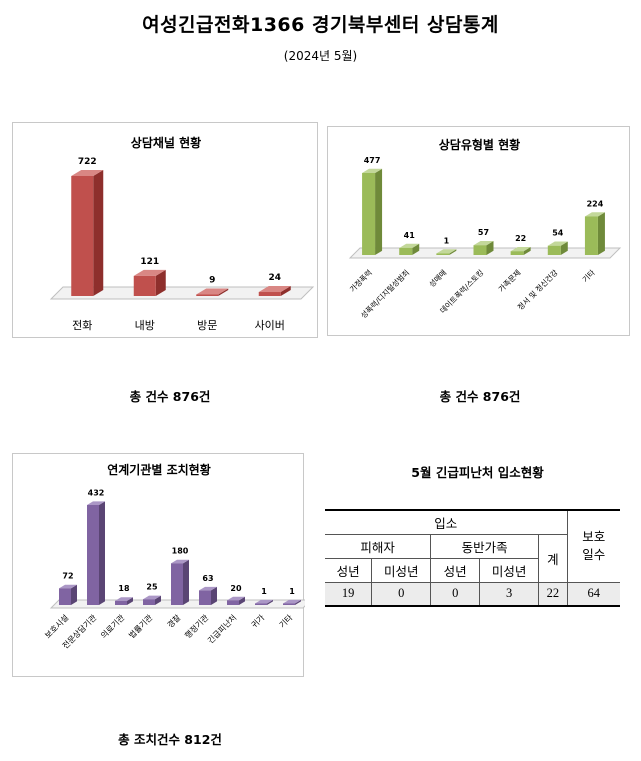 The image size is (641, 761). I want to click on data-label: 57, so click(483, 232).